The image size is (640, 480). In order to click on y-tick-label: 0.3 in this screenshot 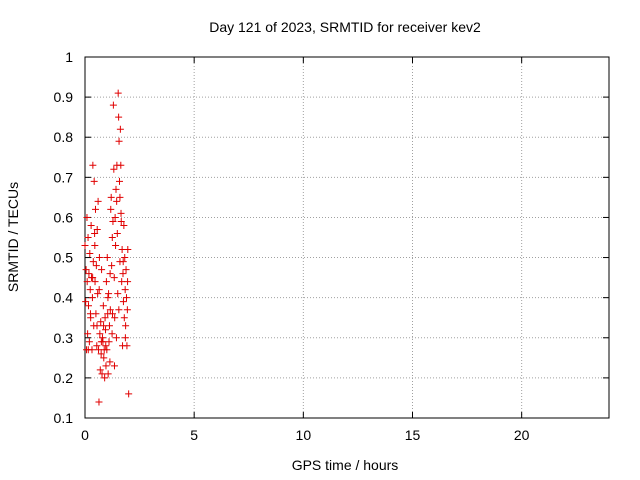, I will do `click(64, 338)`.